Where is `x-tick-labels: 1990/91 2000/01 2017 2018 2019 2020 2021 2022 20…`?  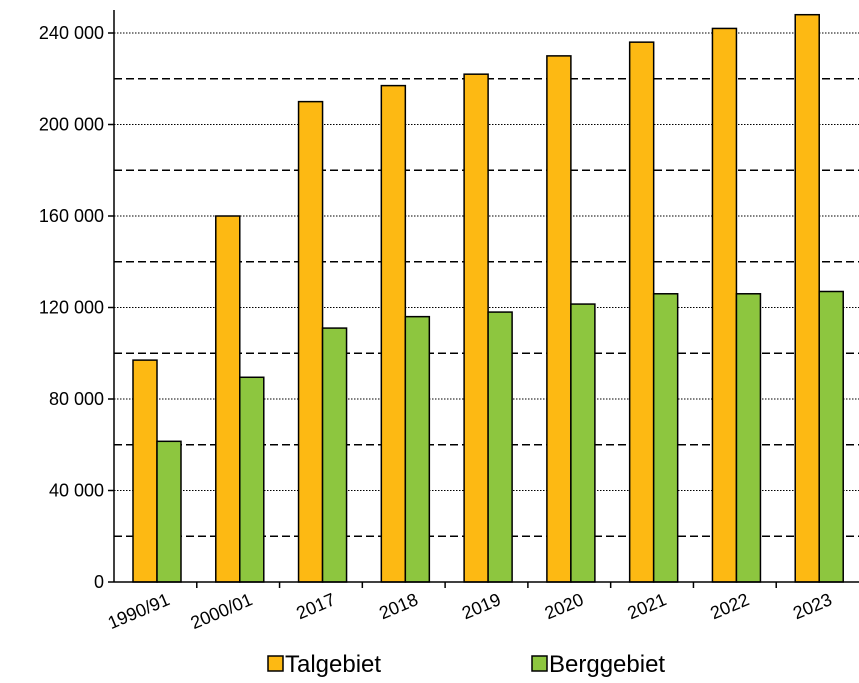 x-tick-labels: 1990/91 2000/01 2017 2018 2019 2020 2021 2022 20… is located at coordinates (470, 607).